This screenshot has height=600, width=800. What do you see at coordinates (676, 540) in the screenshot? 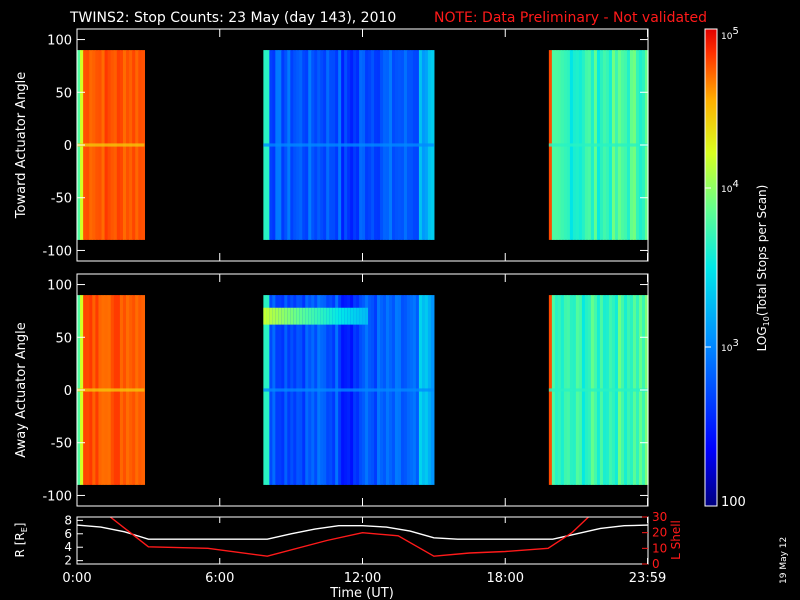
I see `lshell-axis-label: L Shell` at bounding box center [676, 540].